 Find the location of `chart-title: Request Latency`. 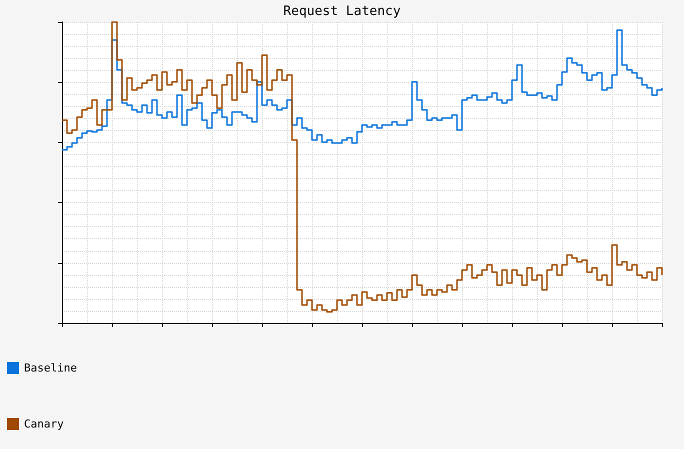

chart-title: Request Latency is located at coordinates (342, 11).